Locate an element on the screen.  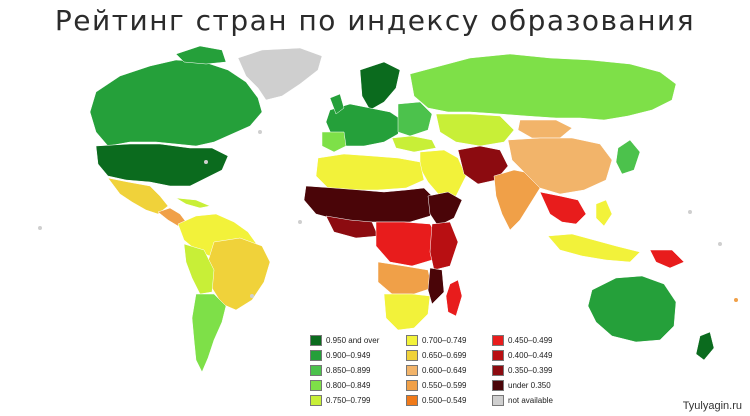
map-title: Рейтинг стран по индексу образования is located at coordinates (375, 20).